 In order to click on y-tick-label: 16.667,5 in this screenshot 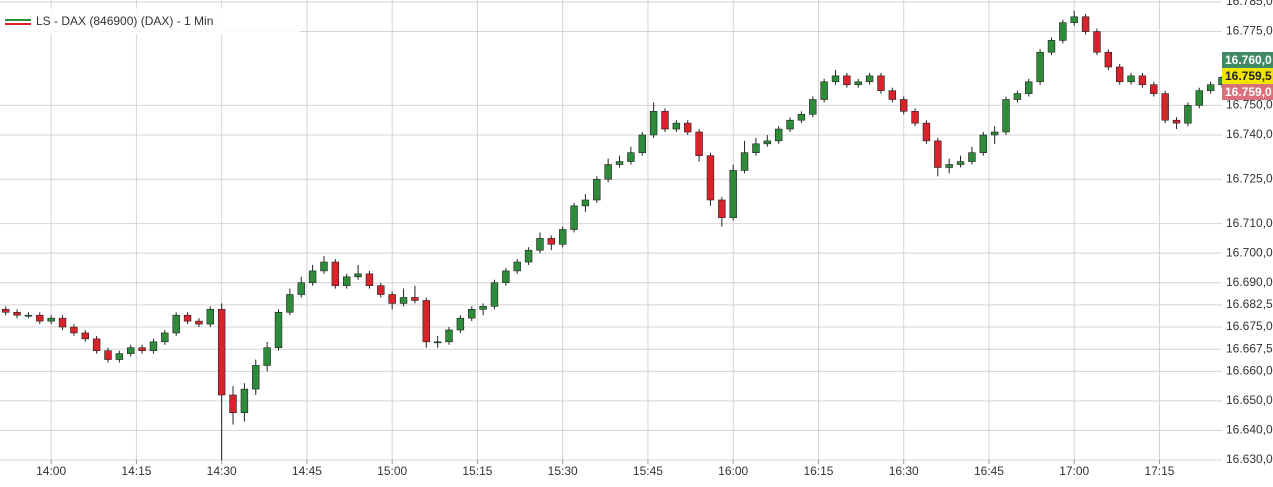, I will do `click(1249, 348)`.